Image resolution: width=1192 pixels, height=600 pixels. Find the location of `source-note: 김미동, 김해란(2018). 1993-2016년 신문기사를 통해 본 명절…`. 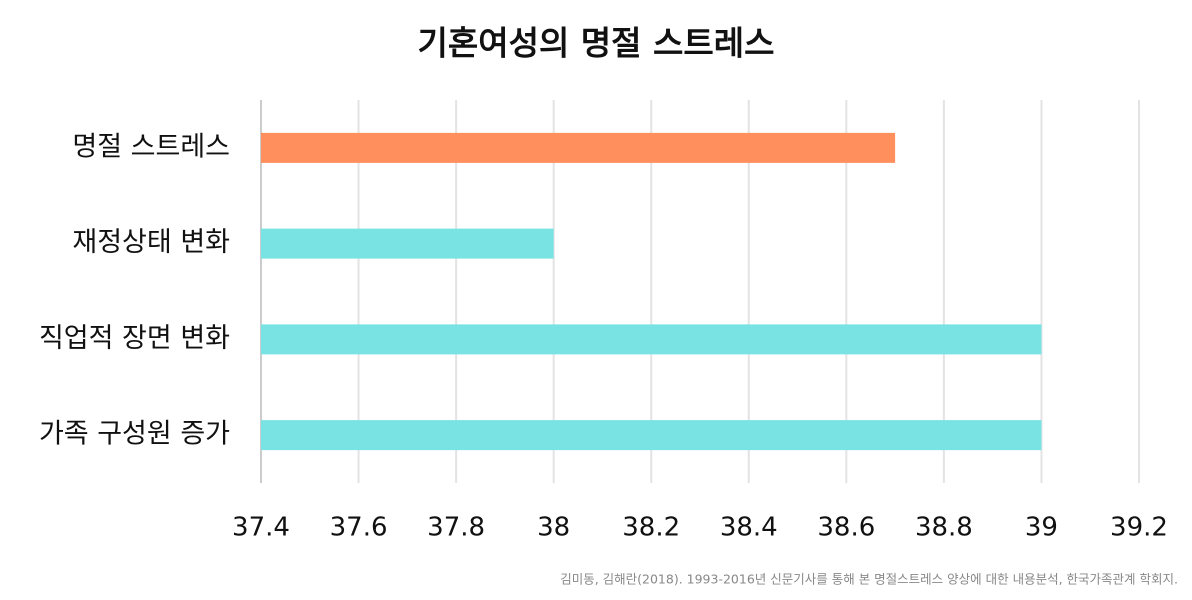

source-note: 김미동, 김해란(2018). 1993-2016년 신문기사를 통해 본 명절… is located at coordinates (869, 579).